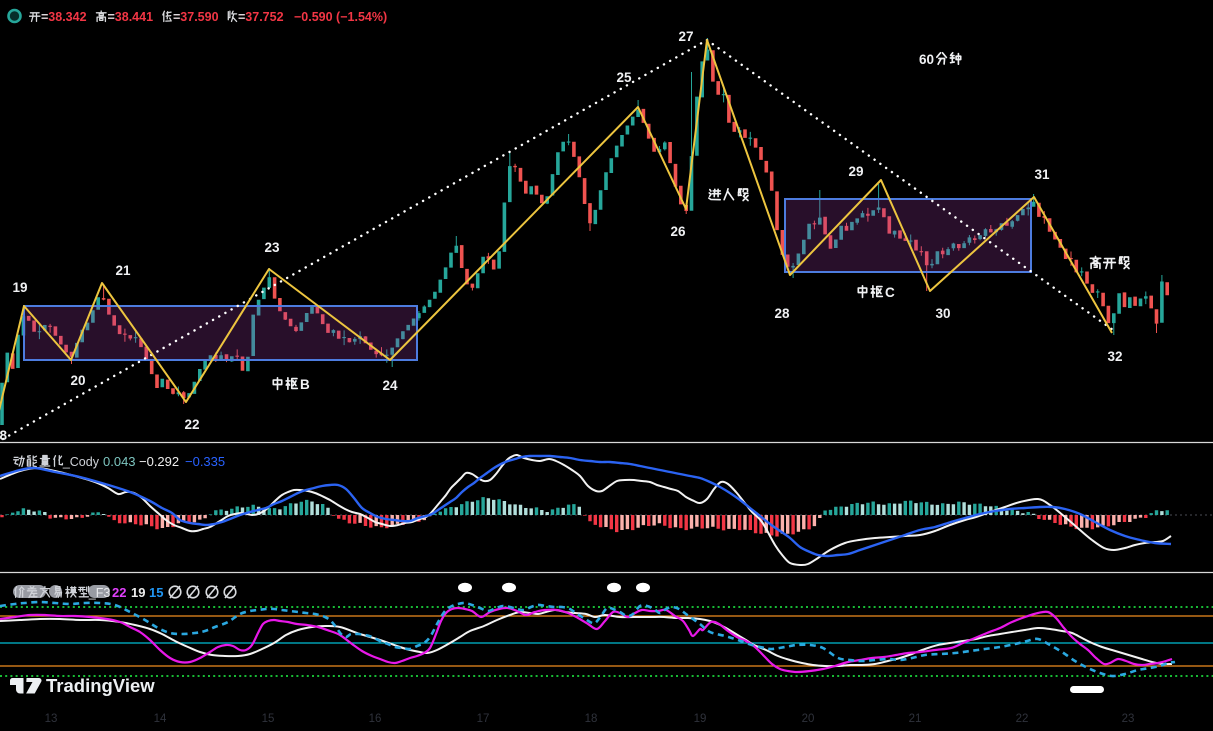 The height and width of the screenshot is (731, 1213). Describe the element at coordinates (160, 719) in the screenshot. I see `svg-text: 14` at that location.